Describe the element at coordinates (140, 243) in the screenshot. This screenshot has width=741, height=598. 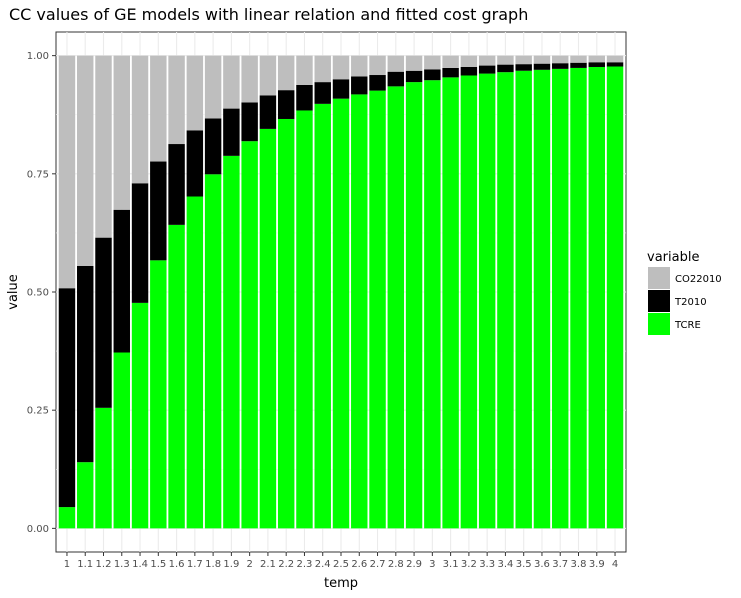
I see `bar-t2010-1.4` at that location.